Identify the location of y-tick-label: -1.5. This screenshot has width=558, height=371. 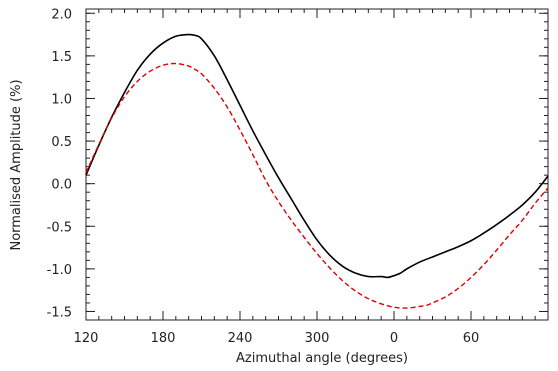
(59, 312).